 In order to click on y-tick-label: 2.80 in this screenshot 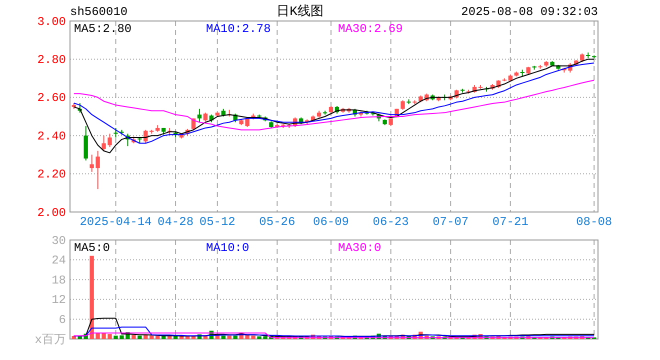, I will do `click(51, 60)`.